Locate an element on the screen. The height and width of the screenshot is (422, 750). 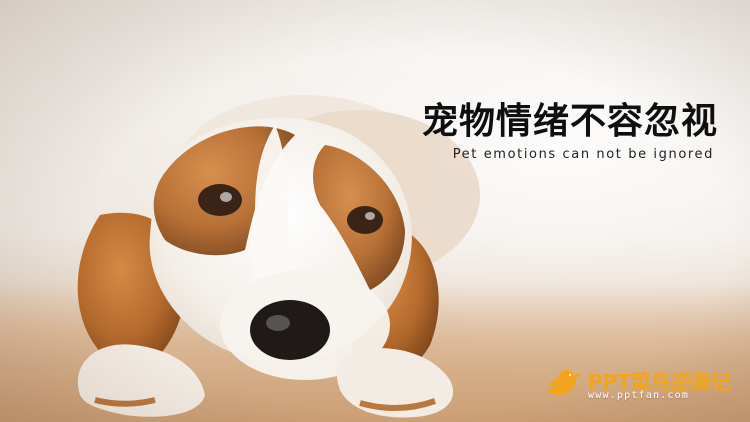
slide-title-en: Pet emotions can not be ignored is located at coordinates (583, 154).